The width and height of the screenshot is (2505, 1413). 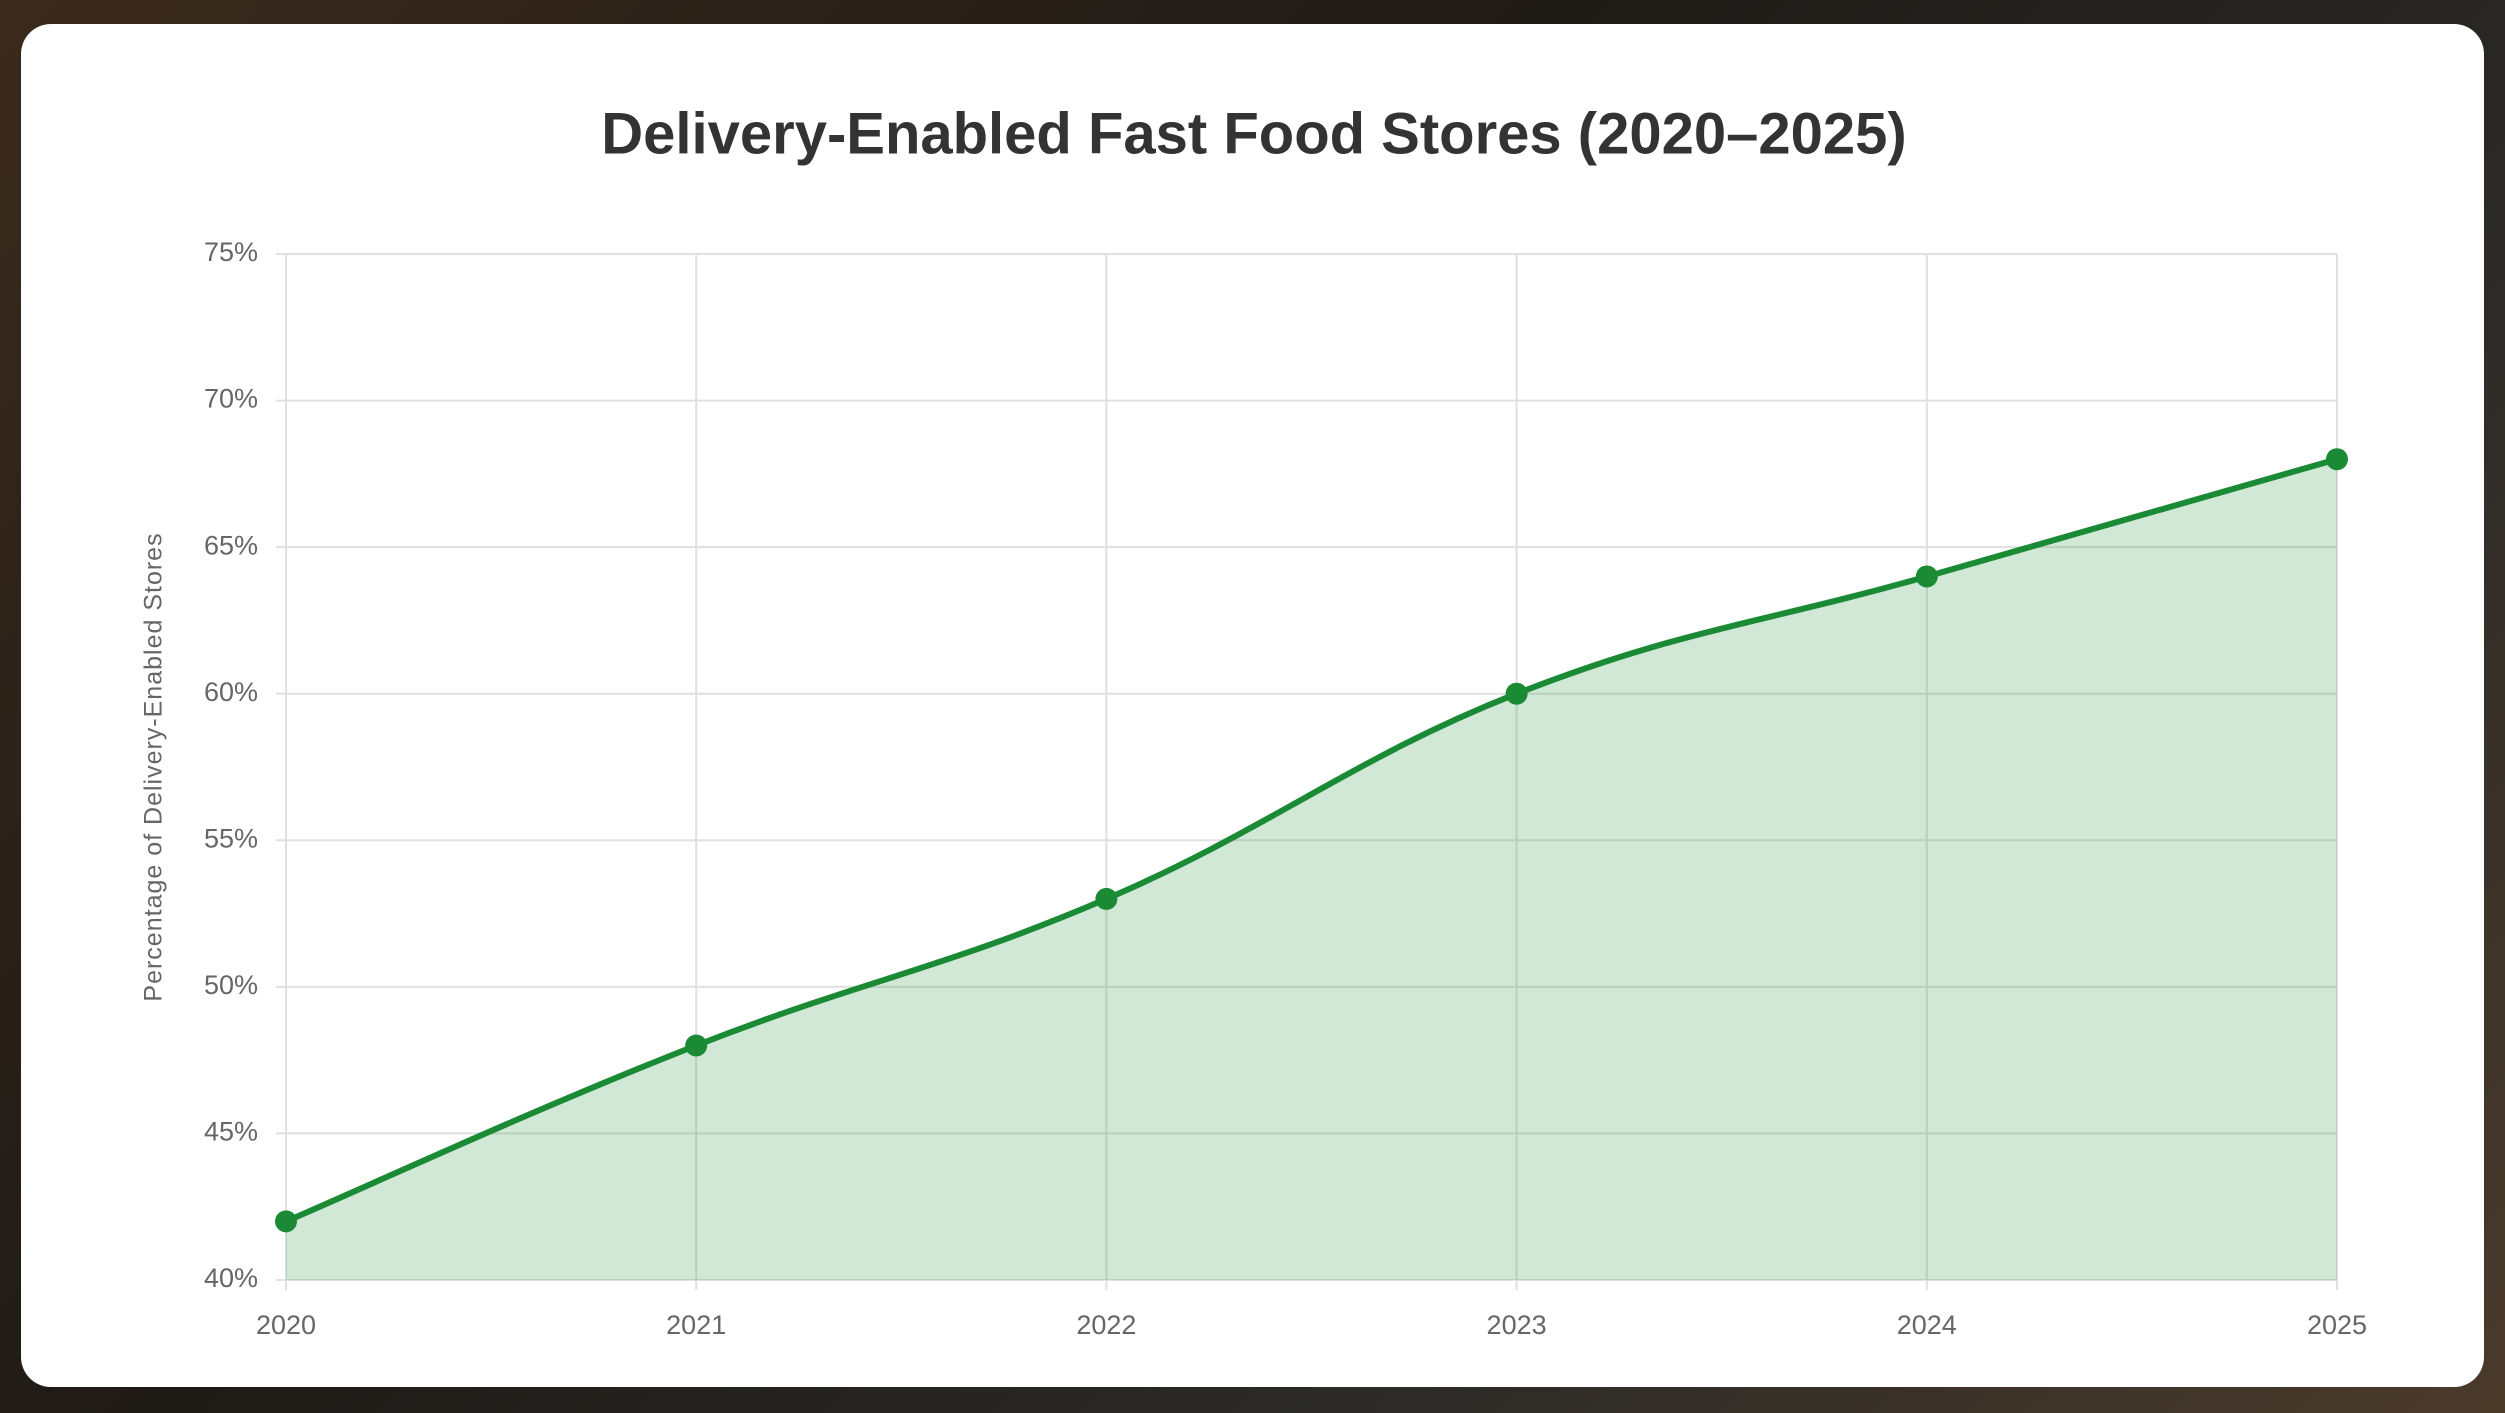 I want to click on y-tick-label: 65%, so click(x=231, y=545).